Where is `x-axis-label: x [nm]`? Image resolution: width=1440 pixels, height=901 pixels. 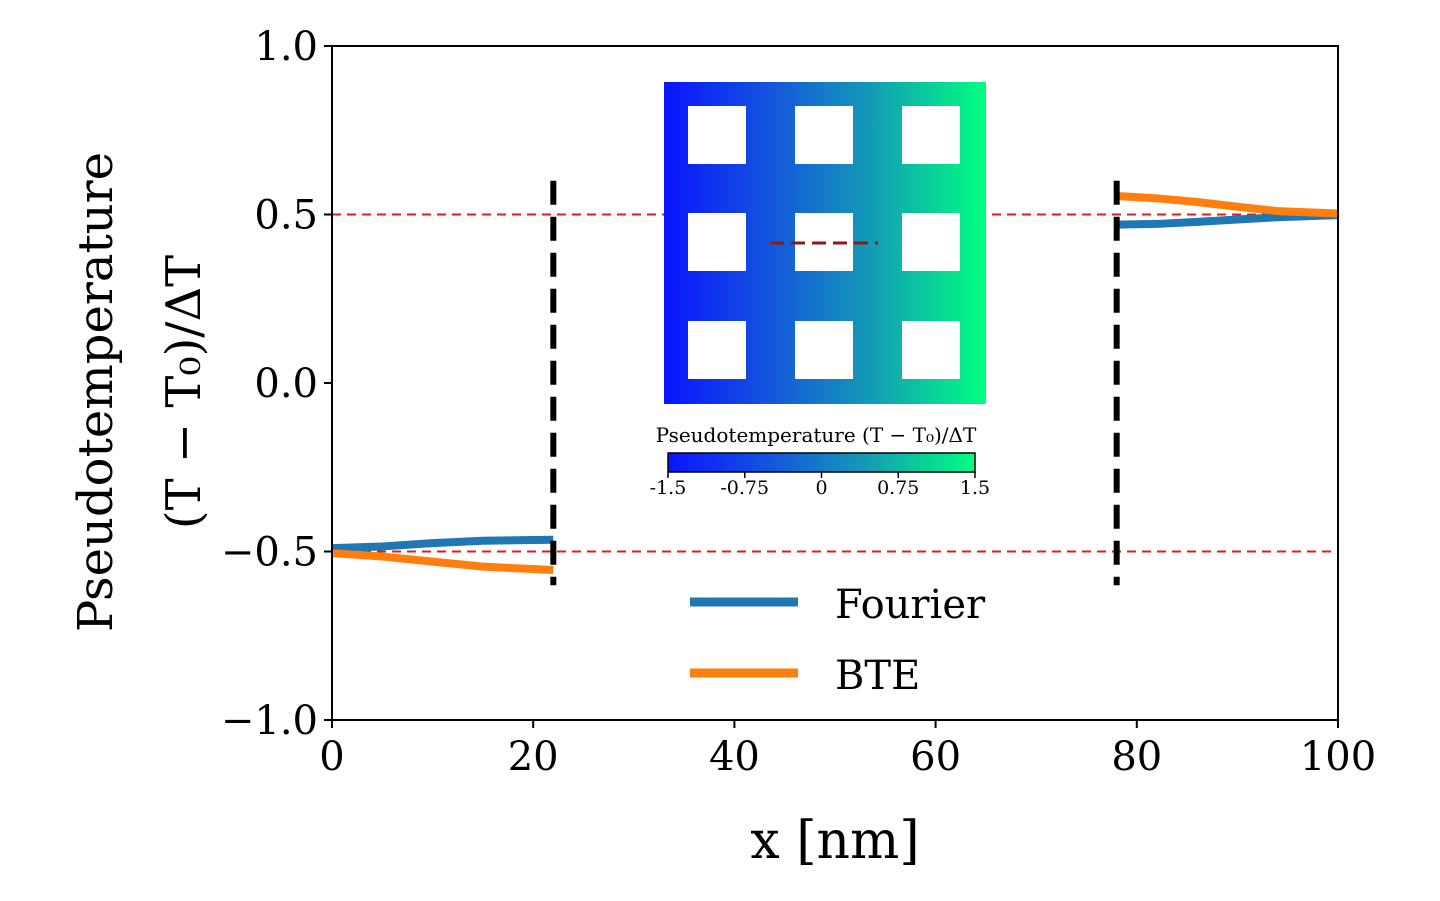
x-axis-label: x [nm] is located at coordinates (834, 841).